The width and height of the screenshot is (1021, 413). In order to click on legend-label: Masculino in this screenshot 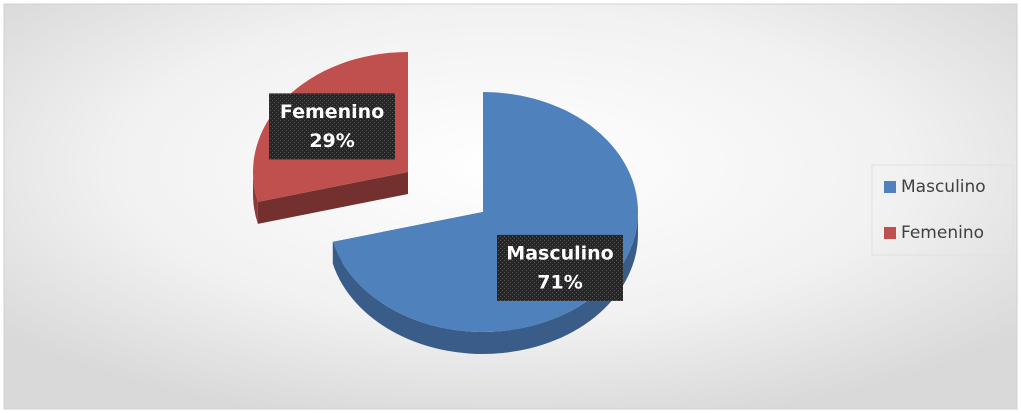, I will do `click(943, 187)`.